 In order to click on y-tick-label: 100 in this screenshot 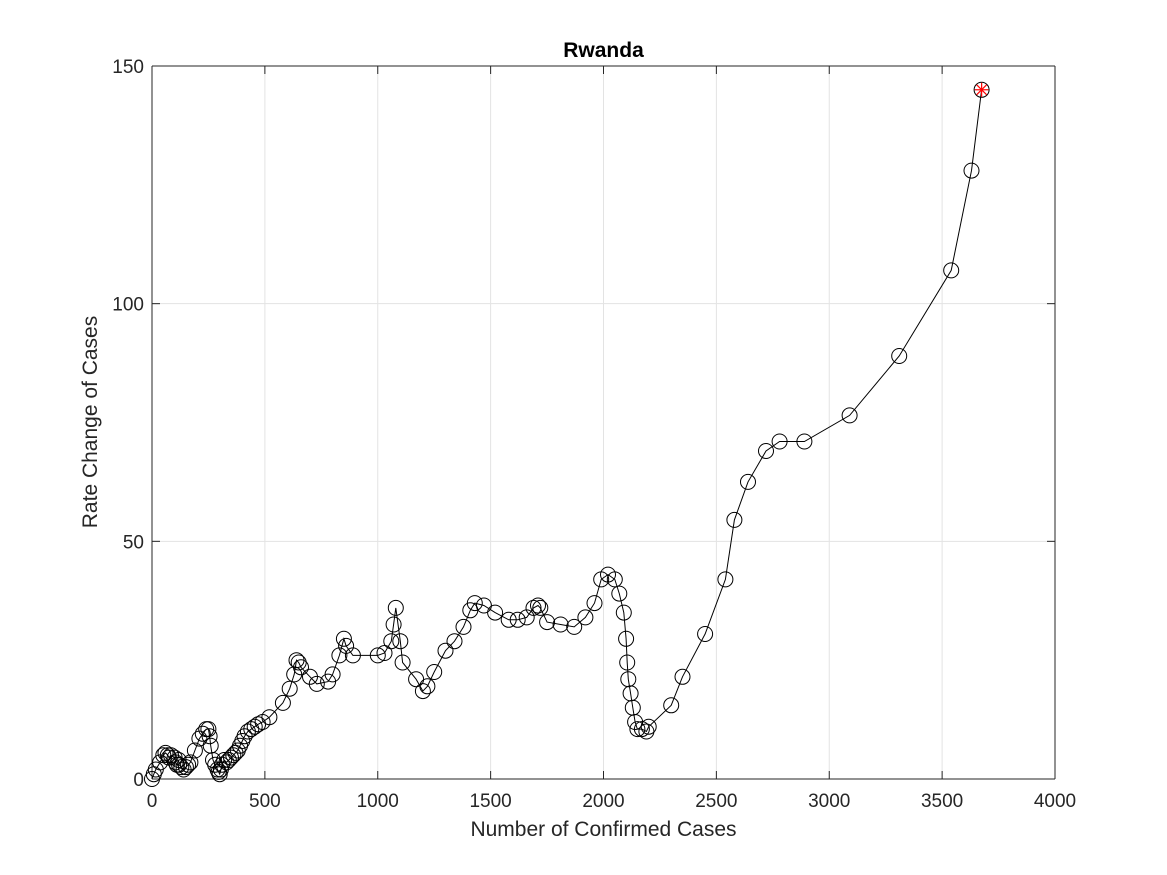, I will do `click(128, 305)`.